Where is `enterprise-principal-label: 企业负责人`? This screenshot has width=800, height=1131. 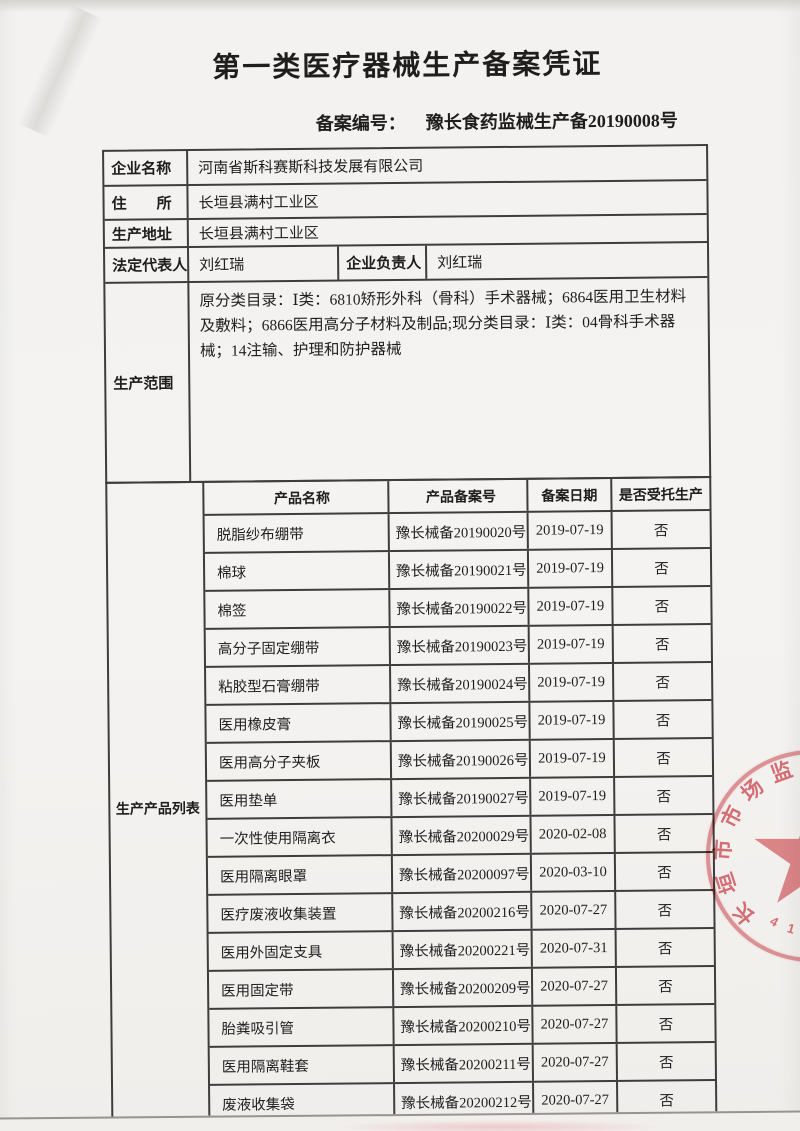
enterprise-principal-label: 企业负责人 is located at coordinates (382, 262).